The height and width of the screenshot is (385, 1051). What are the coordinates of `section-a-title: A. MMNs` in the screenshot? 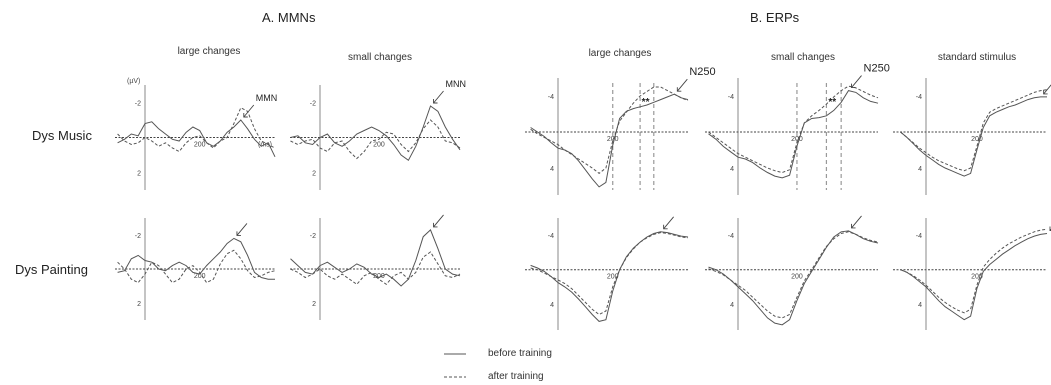 It's located at (289, 17).